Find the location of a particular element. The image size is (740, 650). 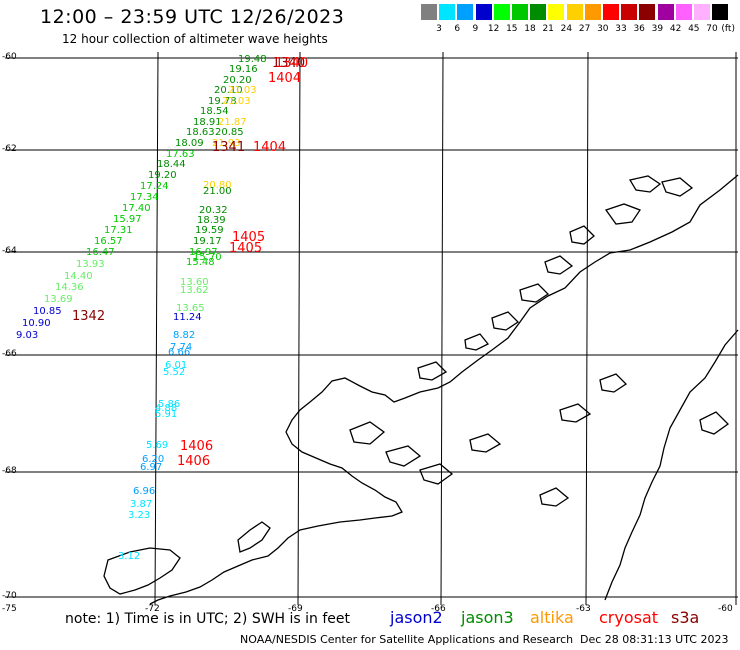

wave-height-value: 11.24 is located at coordinates (187, 317).